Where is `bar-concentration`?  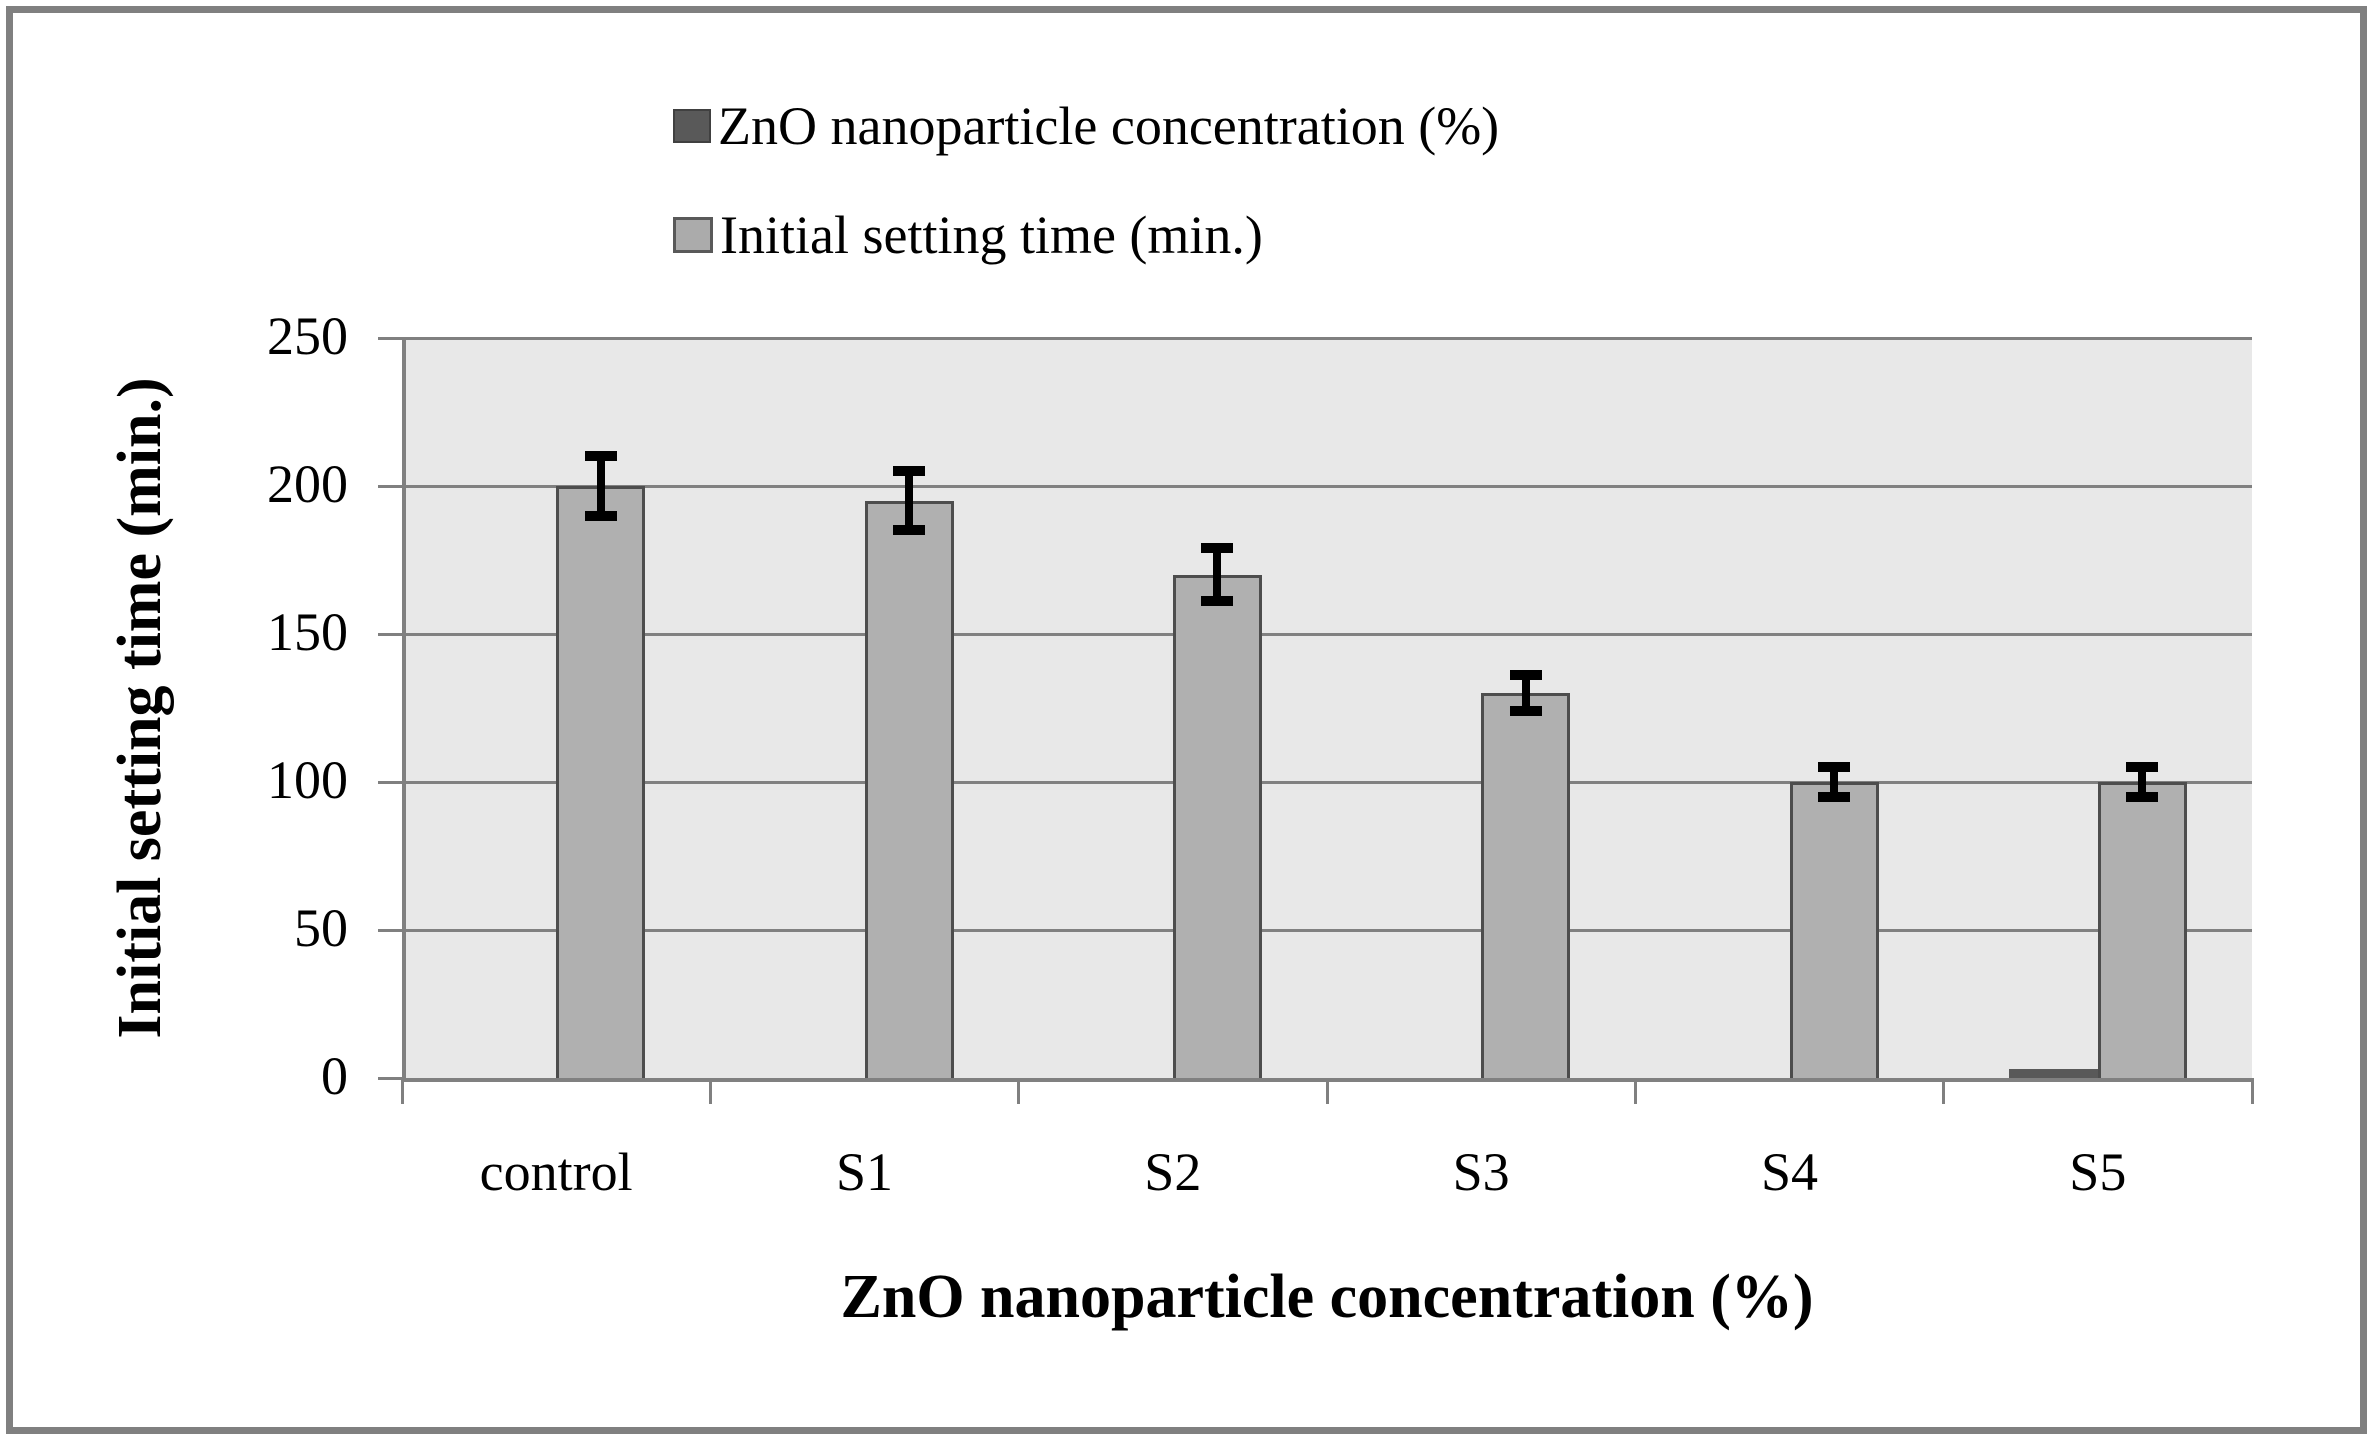
bar-concentration is located at coordinates (2053, 1073).